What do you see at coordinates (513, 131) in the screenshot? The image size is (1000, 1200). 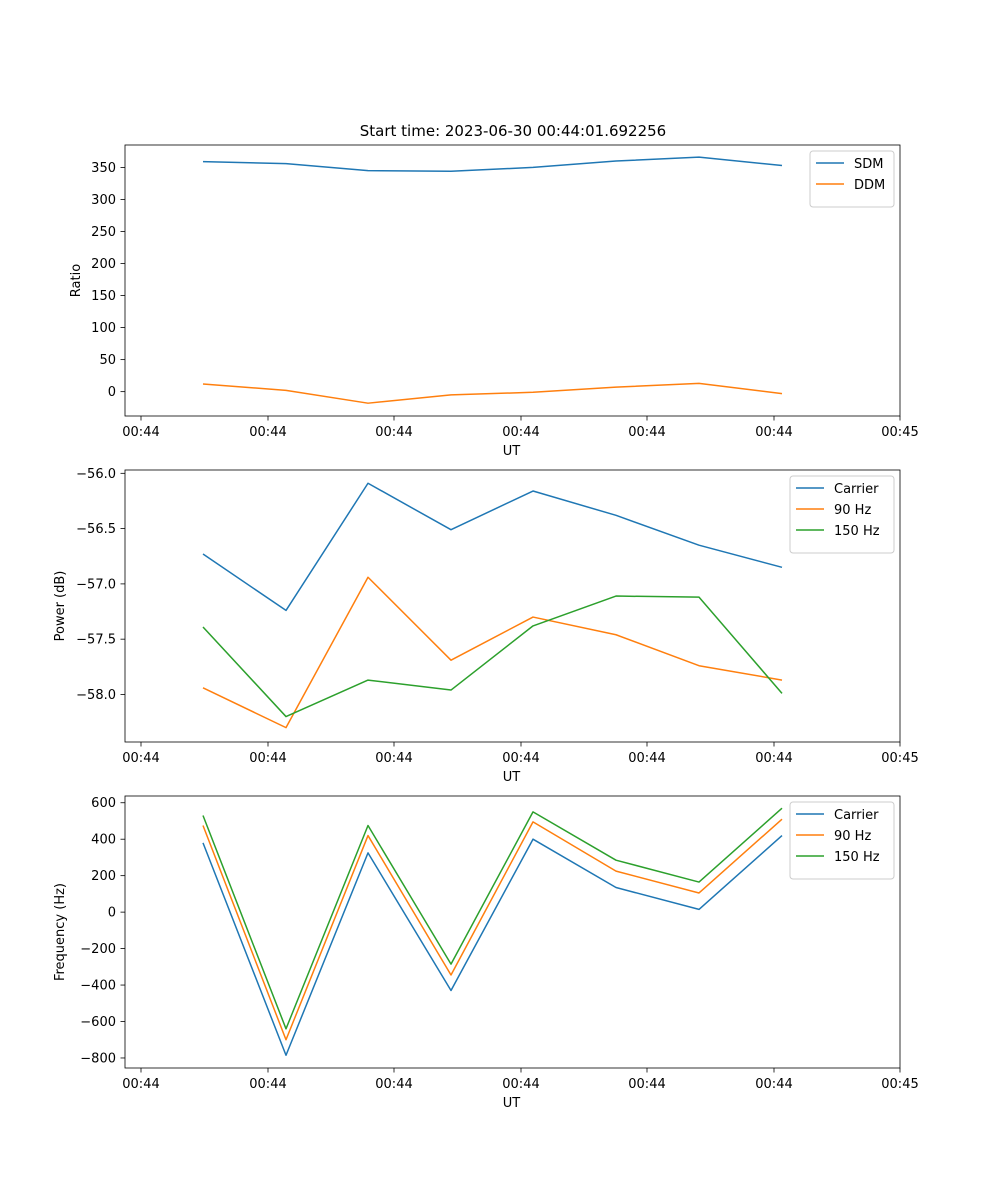 I see `figure-title: Start time: 2023-06-30 00:44:01.692256` at bounding box center [513, 131].